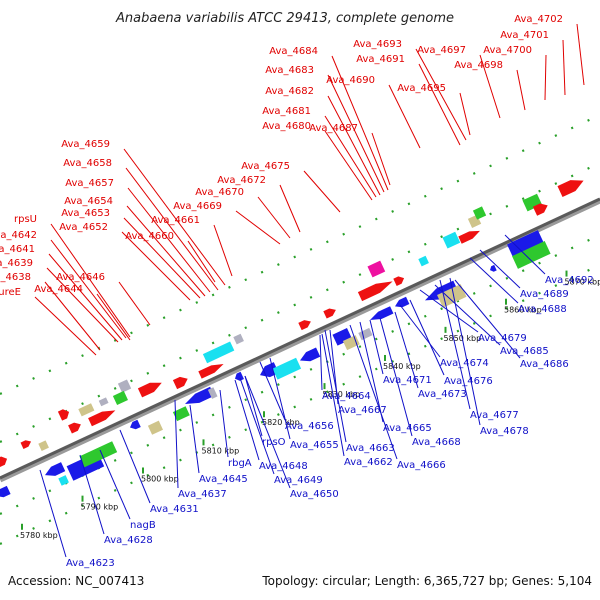  What do you see at coordinates (85, 144) in the screenshot?
I see `gene-label: Ava_4659` at bounding box center [85, 144].